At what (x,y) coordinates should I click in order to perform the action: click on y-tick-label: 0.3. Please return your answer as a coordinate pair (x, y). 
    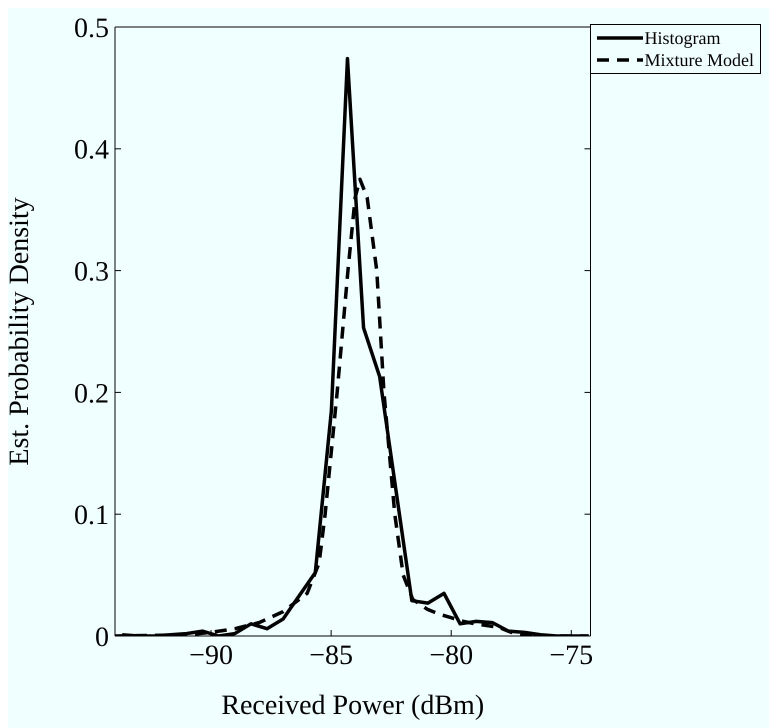
    Looking at the image, I should click on (91, 272).